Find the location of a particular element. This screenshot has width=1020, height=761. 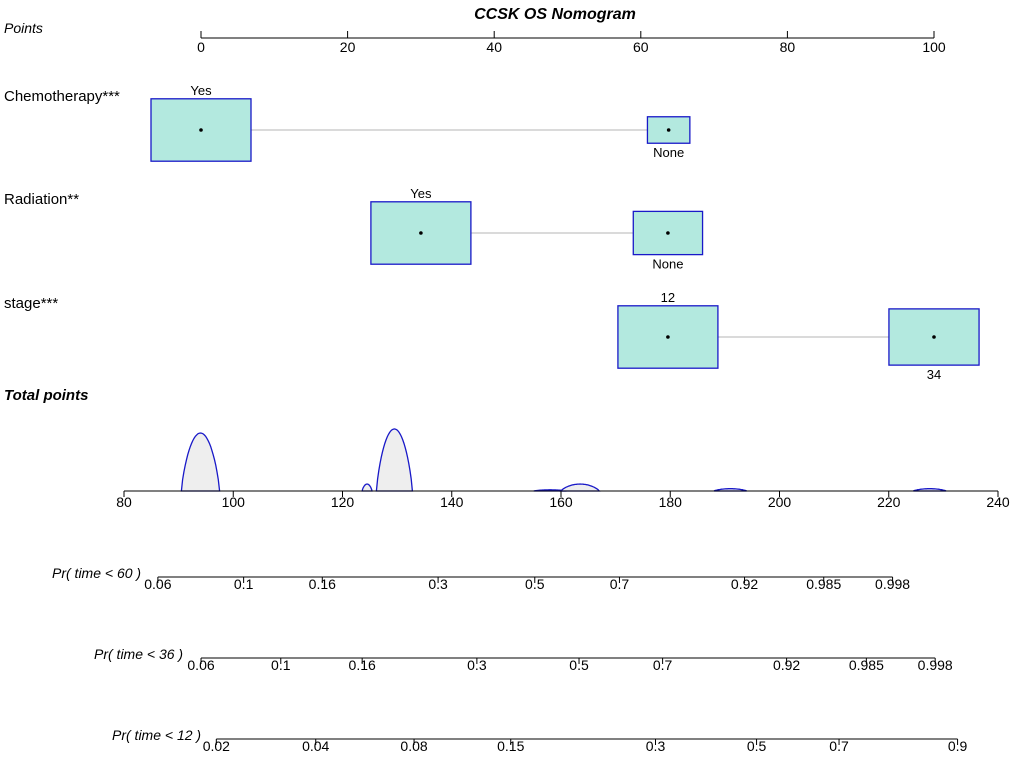

total-points-tick-label: 180 is located at coordinates (671, 502).